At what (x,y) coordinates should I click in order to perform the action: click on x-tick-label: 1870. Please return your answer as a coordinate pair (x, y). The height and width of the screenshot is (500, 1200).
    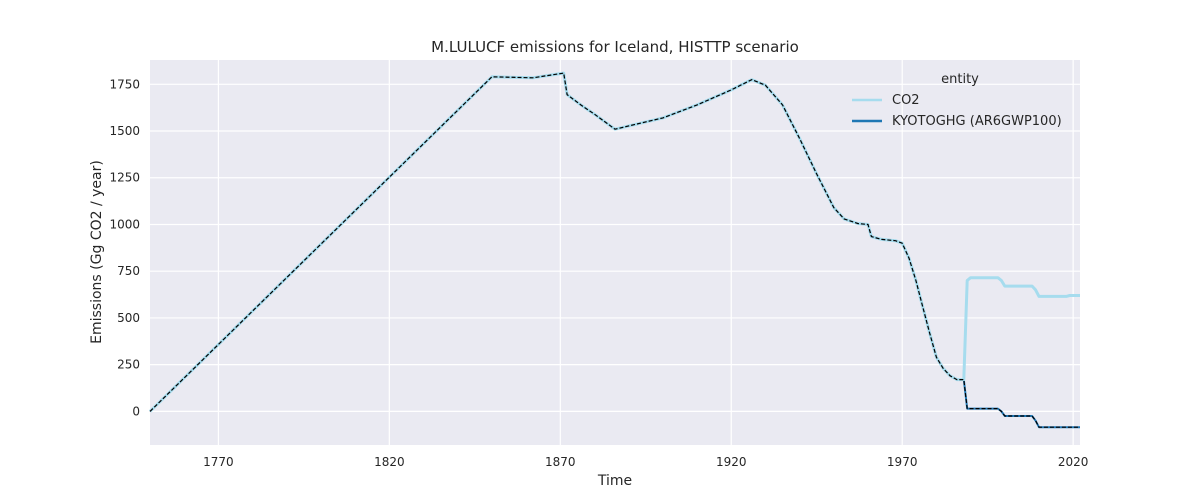
    Looking at the image, I should click on (560, 462).